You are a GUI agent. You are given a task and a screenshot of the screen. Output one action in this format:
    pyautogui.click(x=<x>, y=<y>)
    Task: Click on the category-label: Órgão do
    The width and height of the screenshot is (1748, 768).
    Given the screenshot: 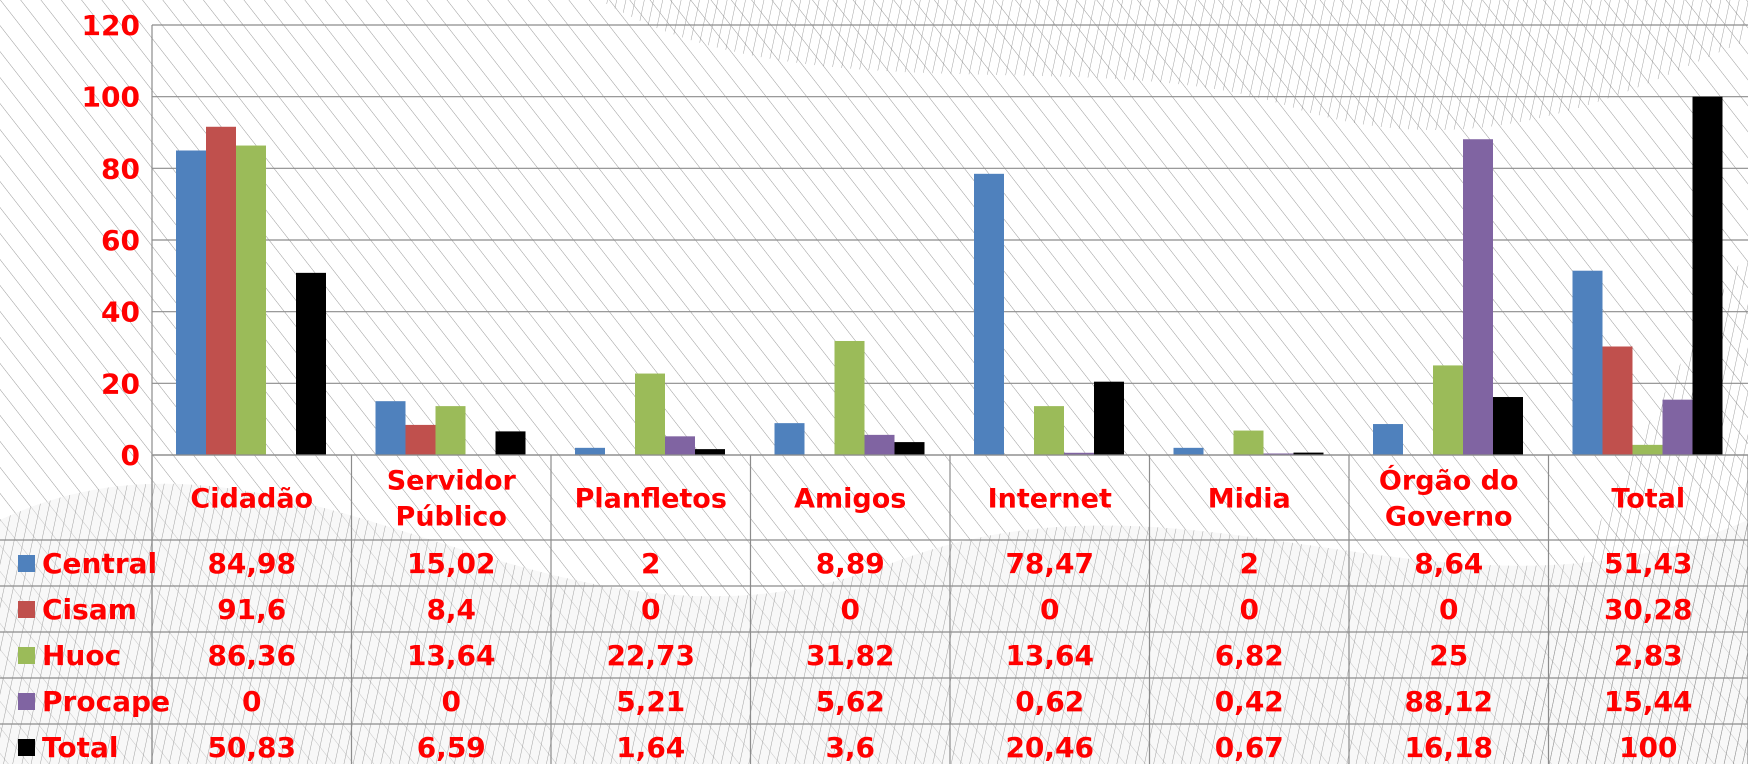 What is the action you would take?
    pyautogui.click(x=1449, y=481)
    